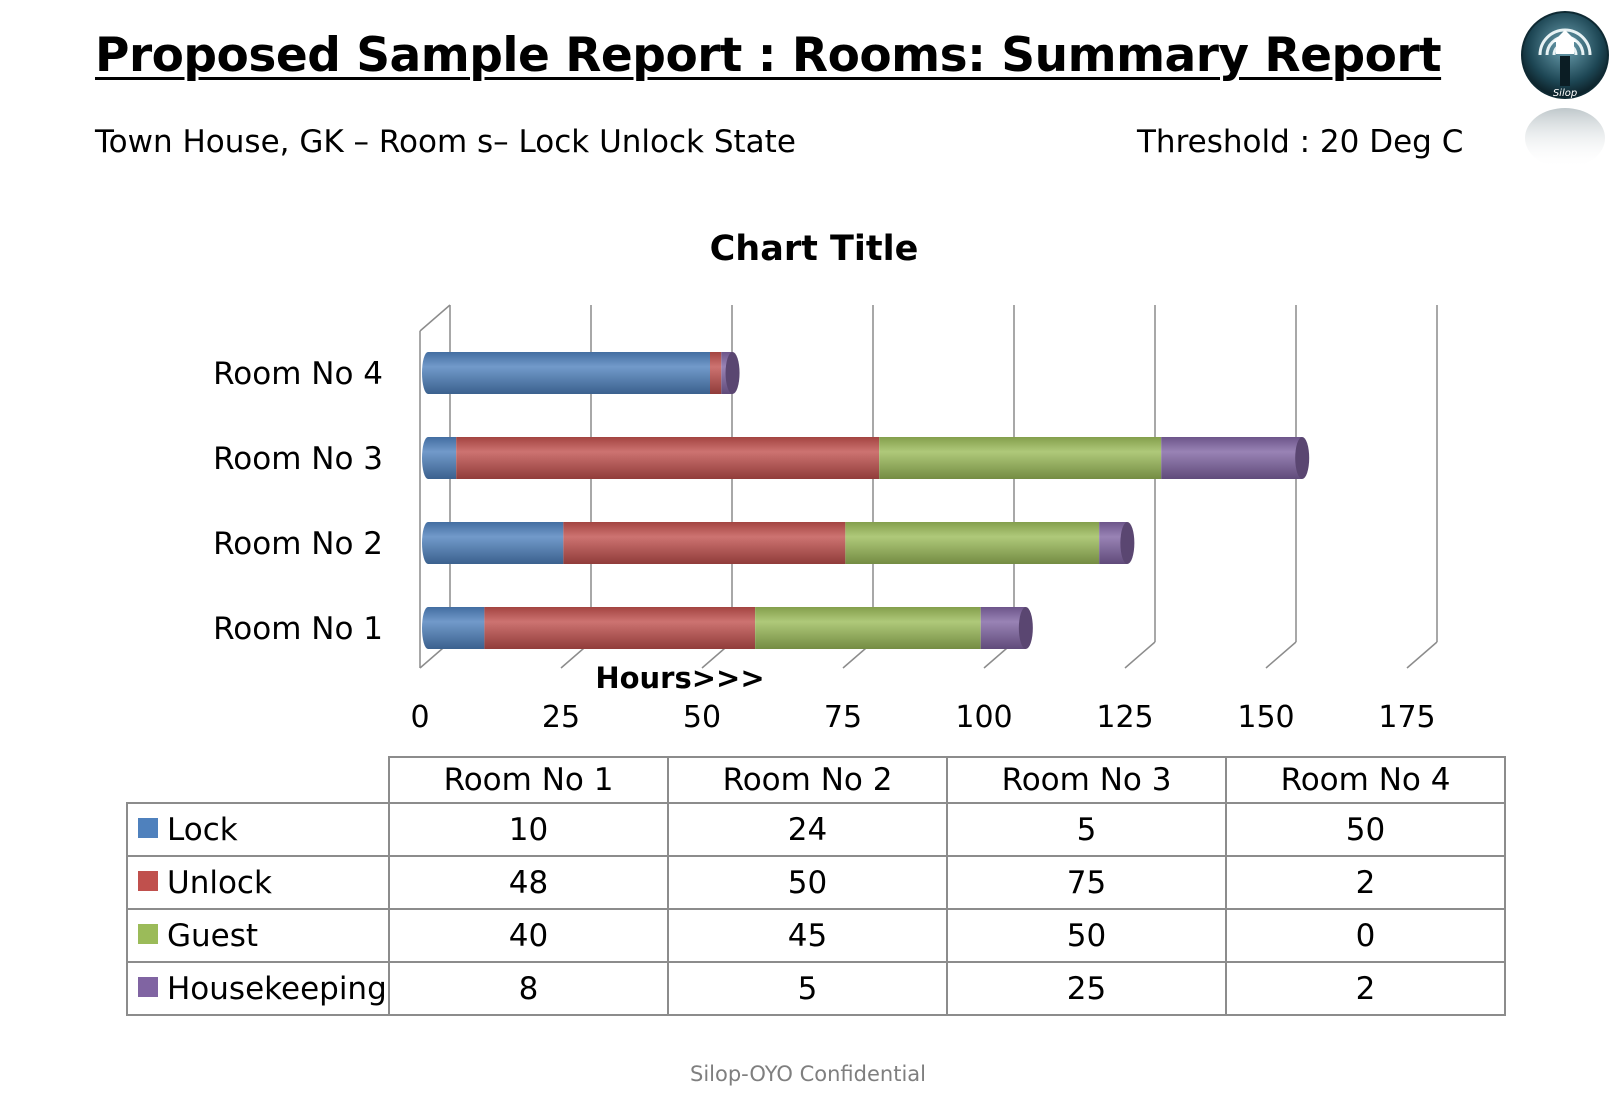 The height and width of the screenshot is (1104, 1616). I want to click on confidential-footer: Silop-OYO Confidential, so click(808, 1074).